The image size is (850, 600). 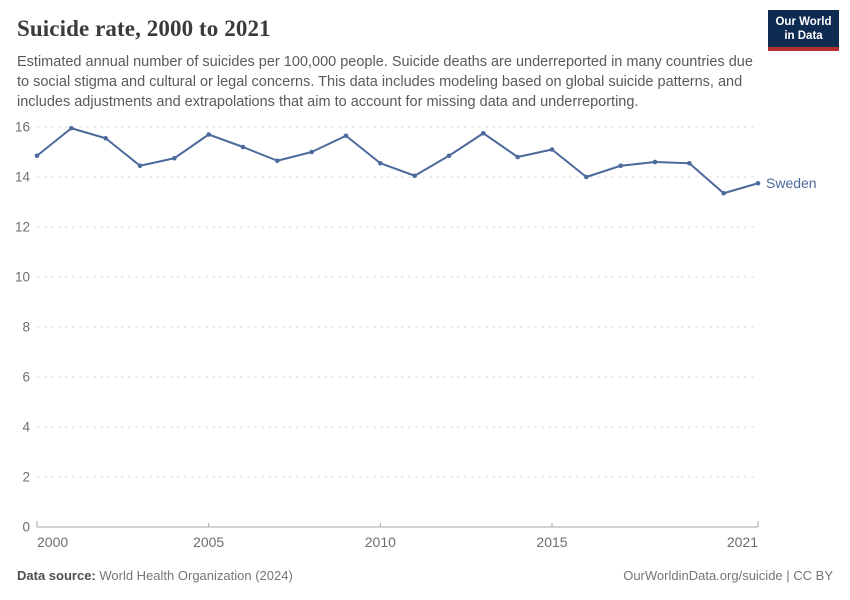 I want to click on data-source-value: World Health Organization (2024), so click(x=194, y=575).